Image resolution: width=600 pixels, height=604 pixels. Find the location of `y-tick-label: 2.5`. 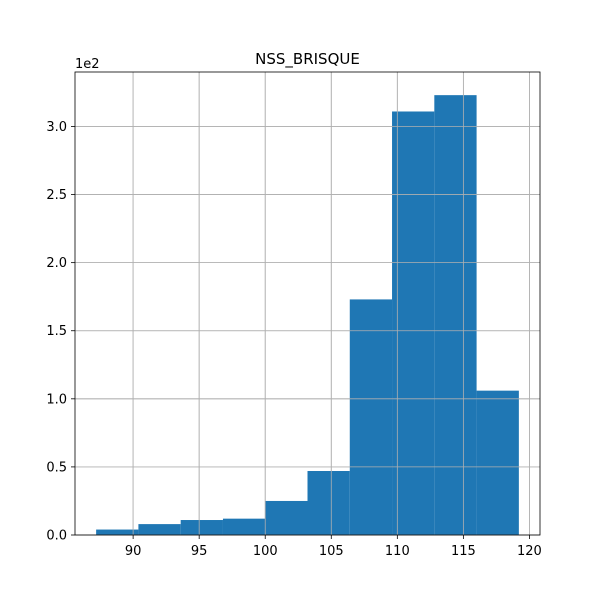

y-tick-label: 2.5 is located at coordinates (56, 195).